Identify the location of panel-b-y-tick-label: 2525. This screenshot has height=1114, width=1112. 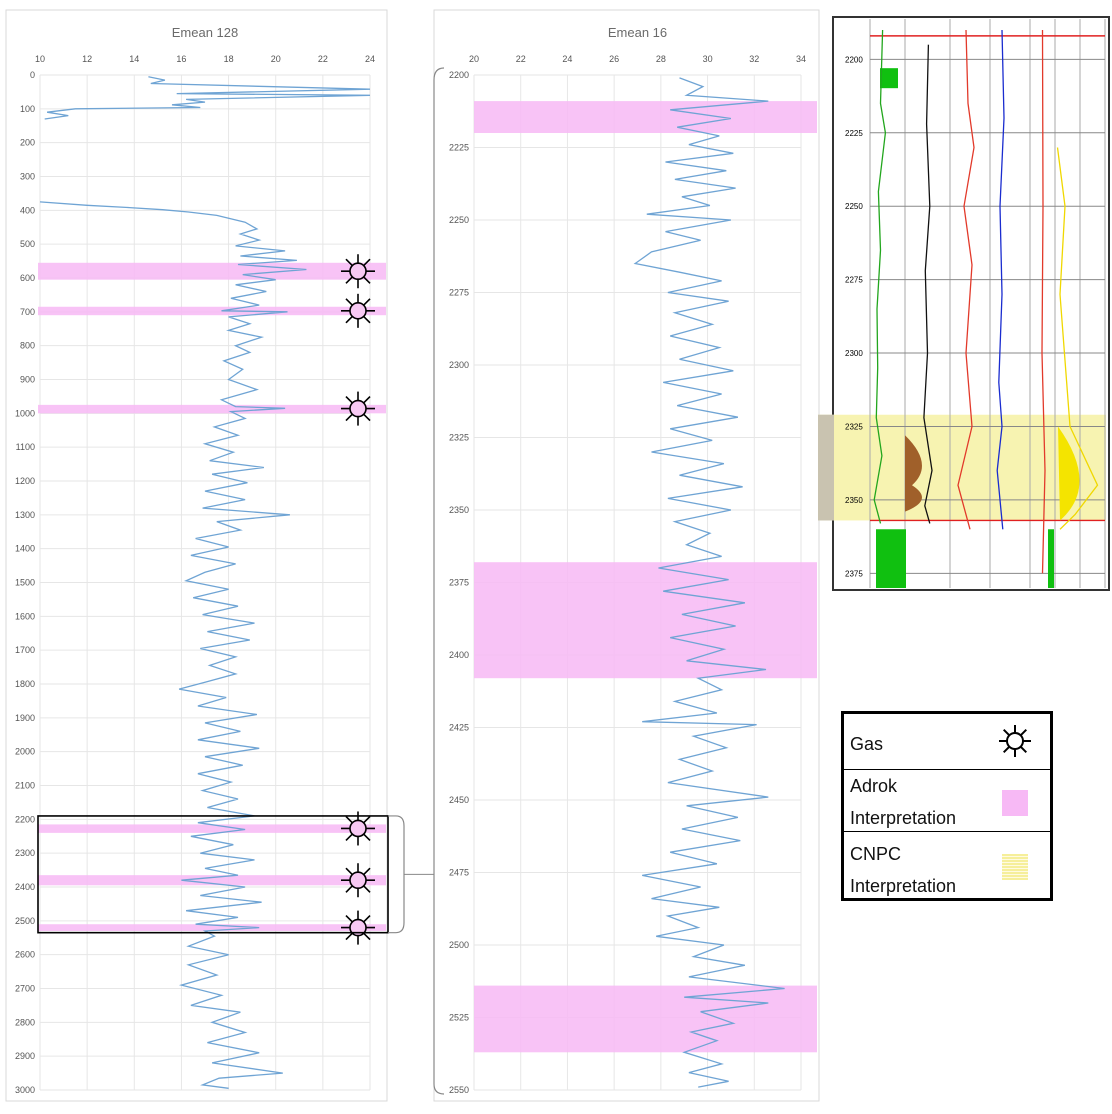
(459, 1018).